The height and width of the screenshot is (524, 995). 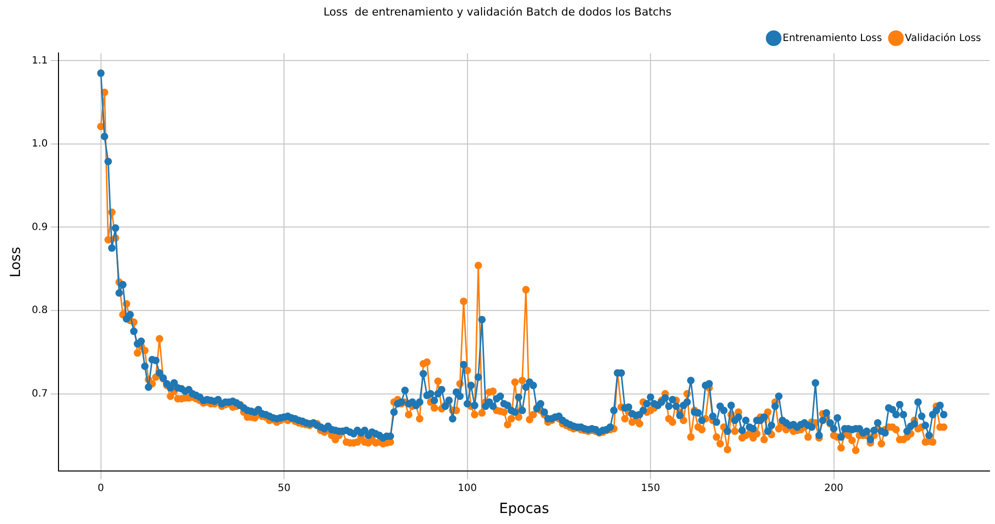 I want to click on legend-label: Entrenamiento Loss, so click(x=832, y=38).